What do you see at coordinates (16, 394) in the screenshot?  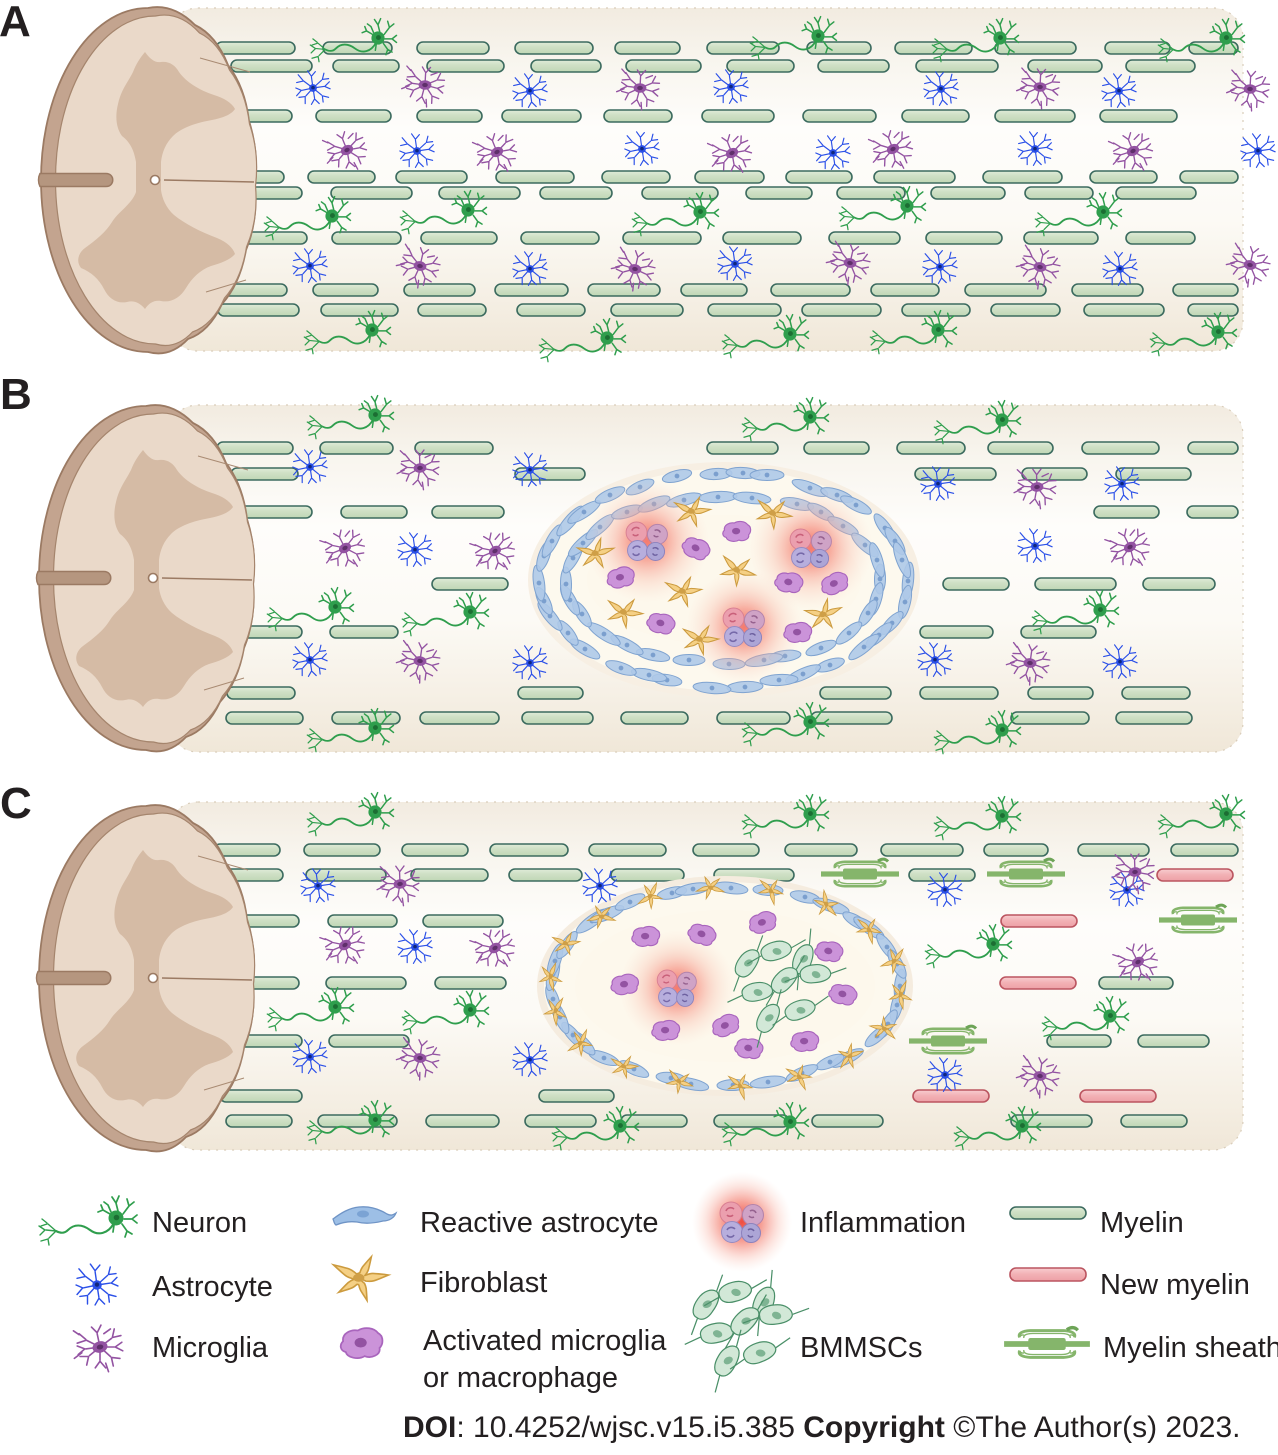 I see `svg-text: B` at bounding box center [16, 394].